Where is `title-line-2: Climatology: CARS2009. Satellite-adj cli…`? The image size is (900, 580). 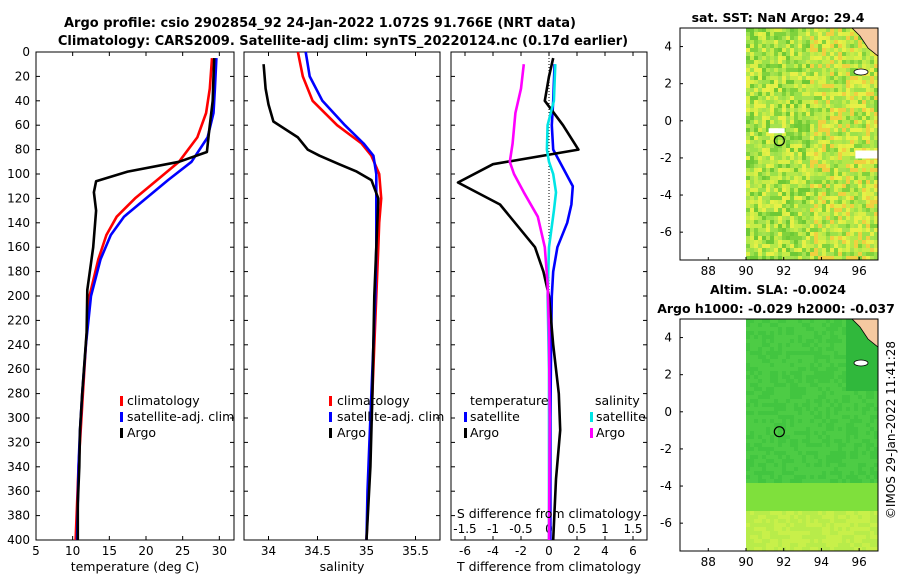 title-line-2: Climatology: CARS2009. Satellite-adj cli… is located at coordinates (343, 41).